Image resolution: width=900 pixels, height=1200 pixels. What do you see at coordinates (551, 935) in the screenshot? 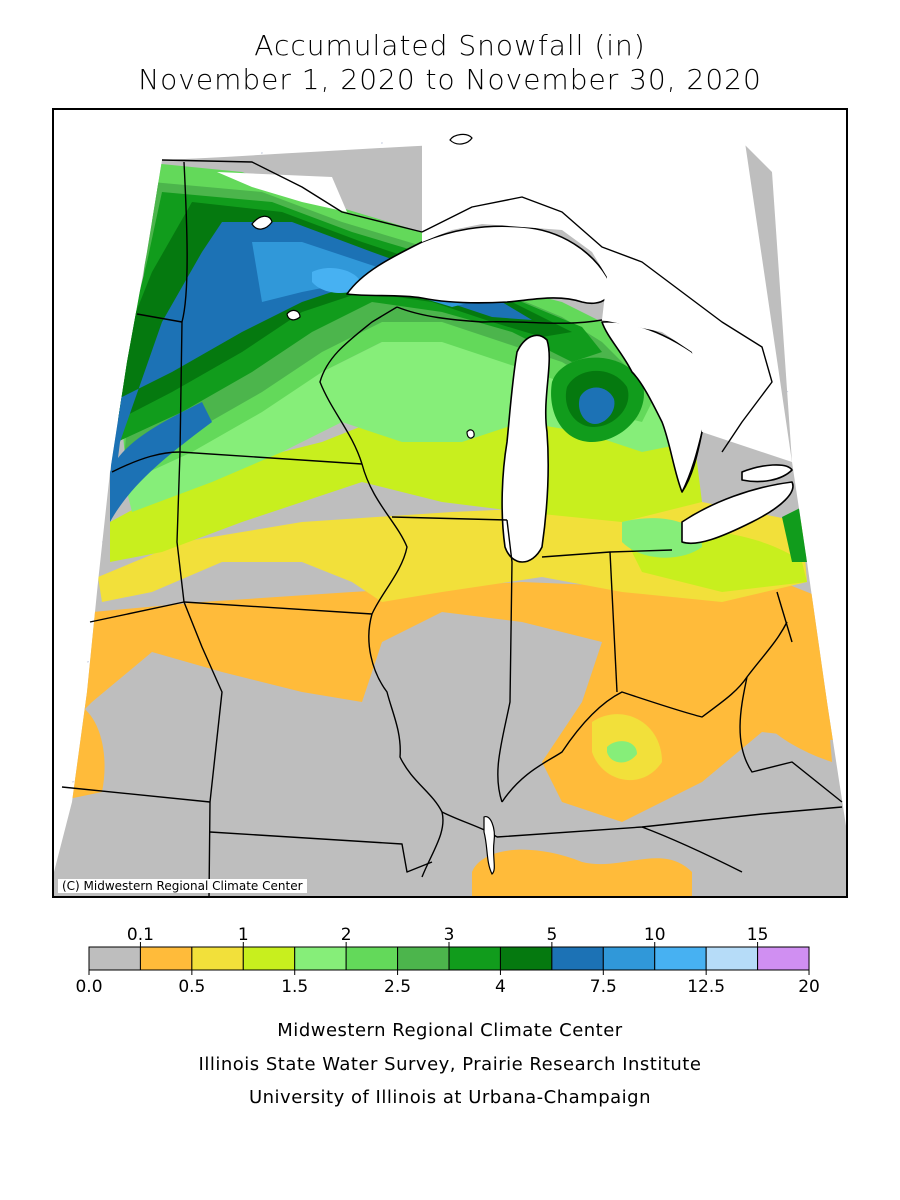
I see `legend-top-label: 5` at bounding box center [551, 935].